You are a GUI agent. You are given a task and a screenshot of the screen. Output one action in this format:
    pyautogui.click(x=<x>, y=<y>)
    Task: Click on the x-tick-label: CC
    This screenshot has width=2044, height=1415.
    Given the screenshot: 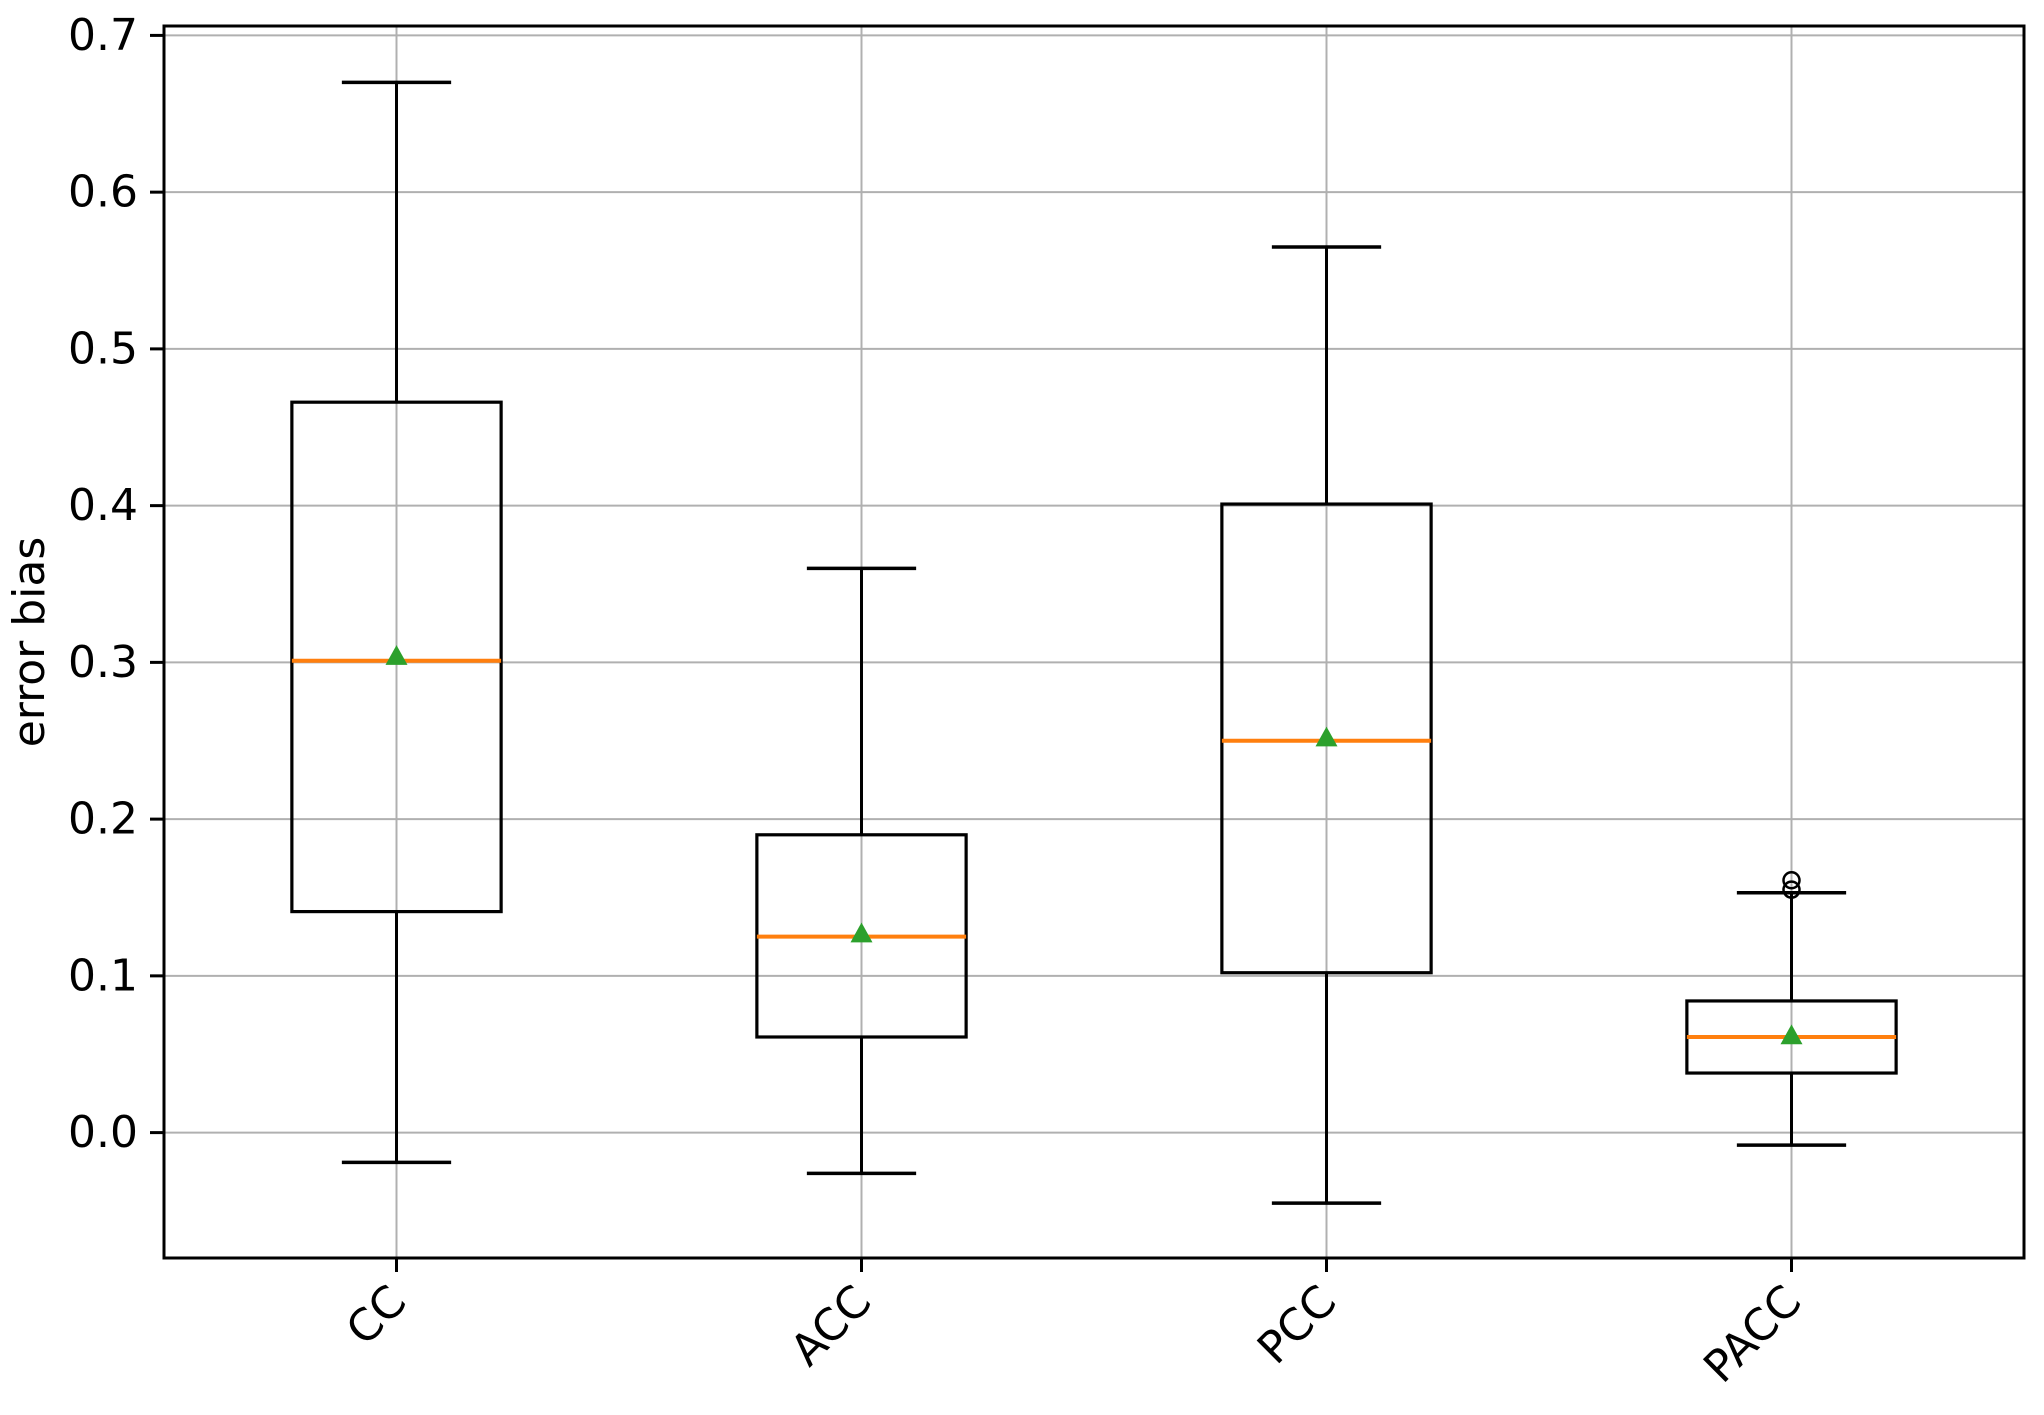 What is the action you would take?
    pyautogui.click(x=377, y=1316)
    